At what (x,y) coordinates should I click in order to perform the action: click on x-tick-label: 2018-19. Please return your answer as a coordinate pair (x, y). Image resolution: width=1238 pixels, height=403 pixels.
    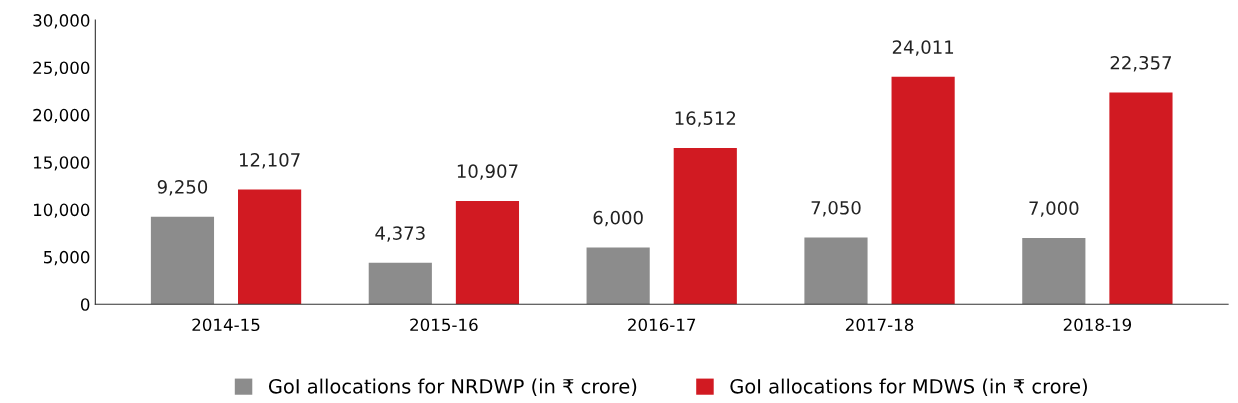
    Looking at the image, I should click on (1097, 325).